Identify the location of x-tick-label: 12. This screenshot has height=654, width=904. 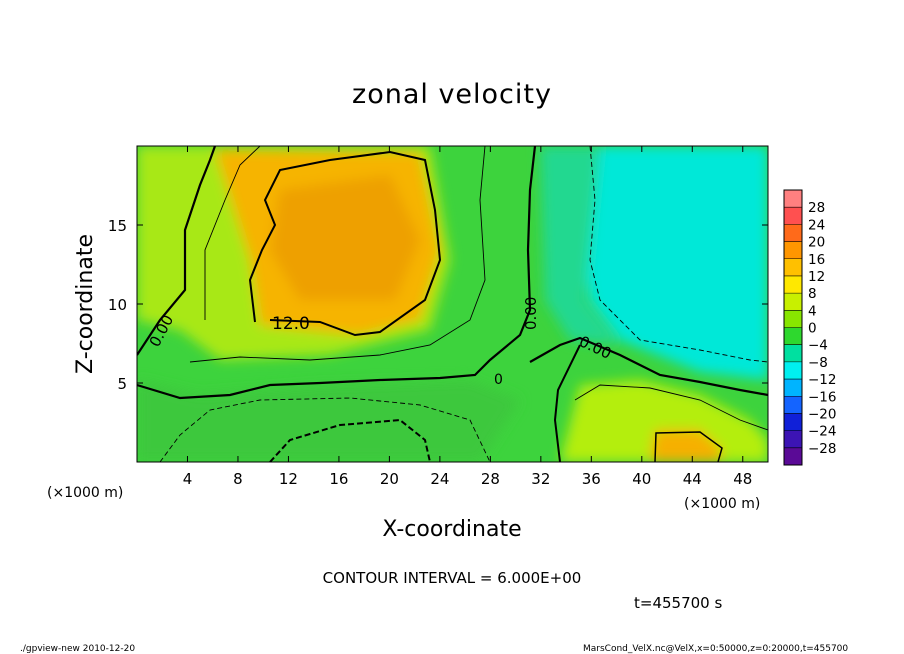
(288, 479).